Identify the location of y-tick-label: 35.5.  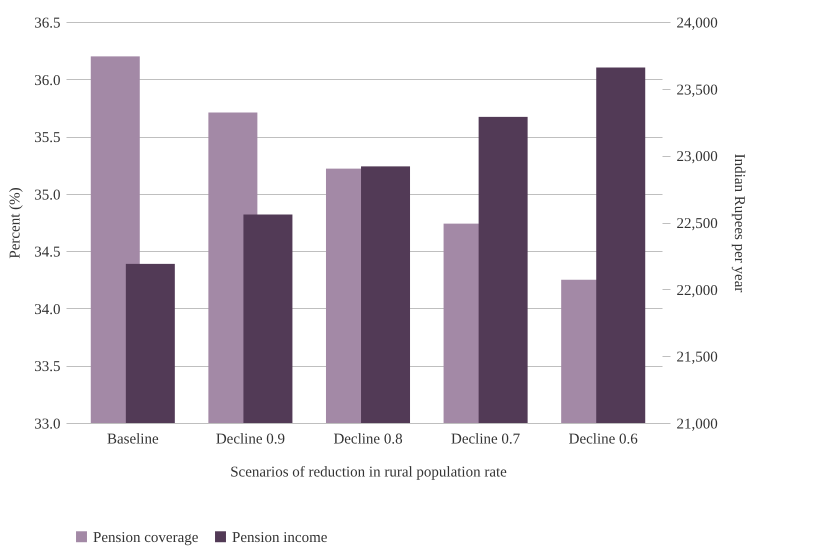
(47, 138).